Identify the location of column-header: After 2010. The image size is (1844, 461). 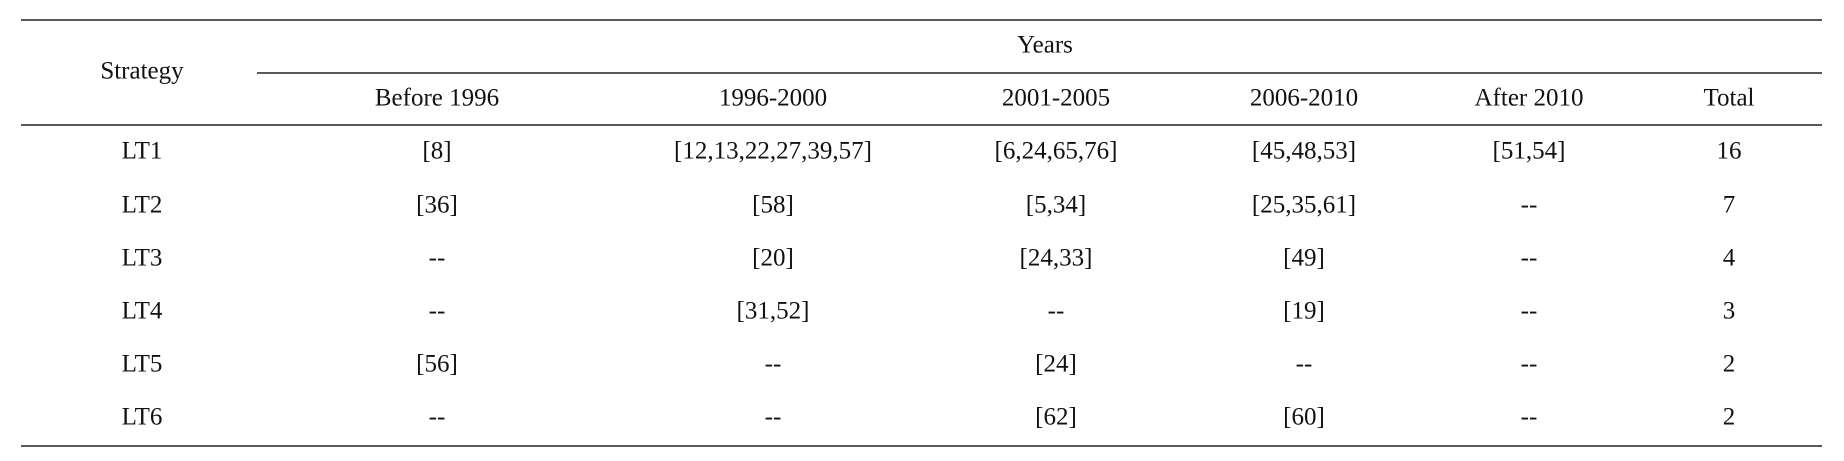
(1529, 98).